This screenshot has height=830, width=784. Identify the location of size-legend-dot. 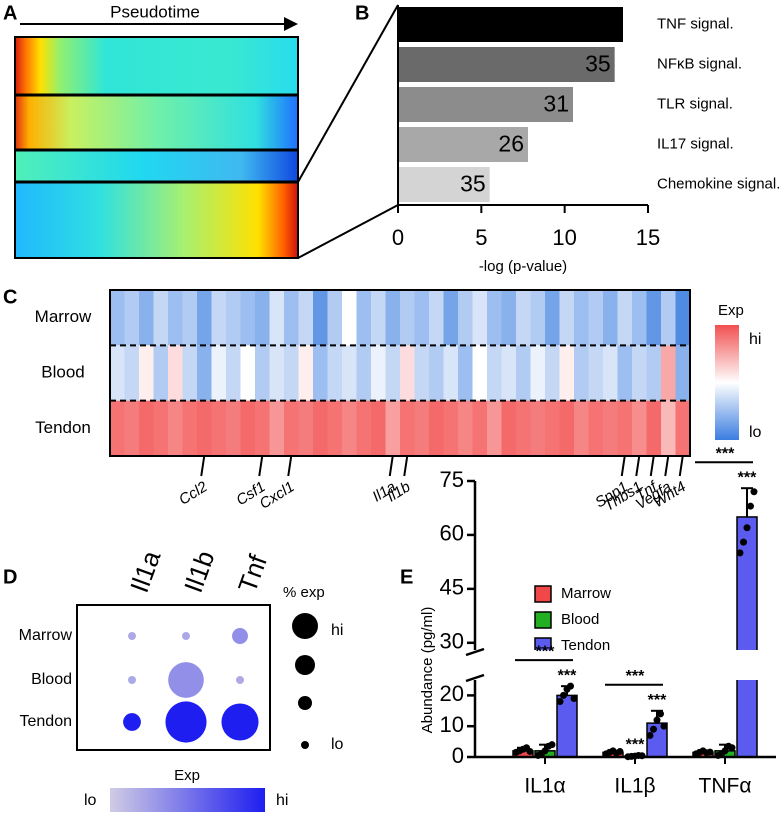
(305, 703).